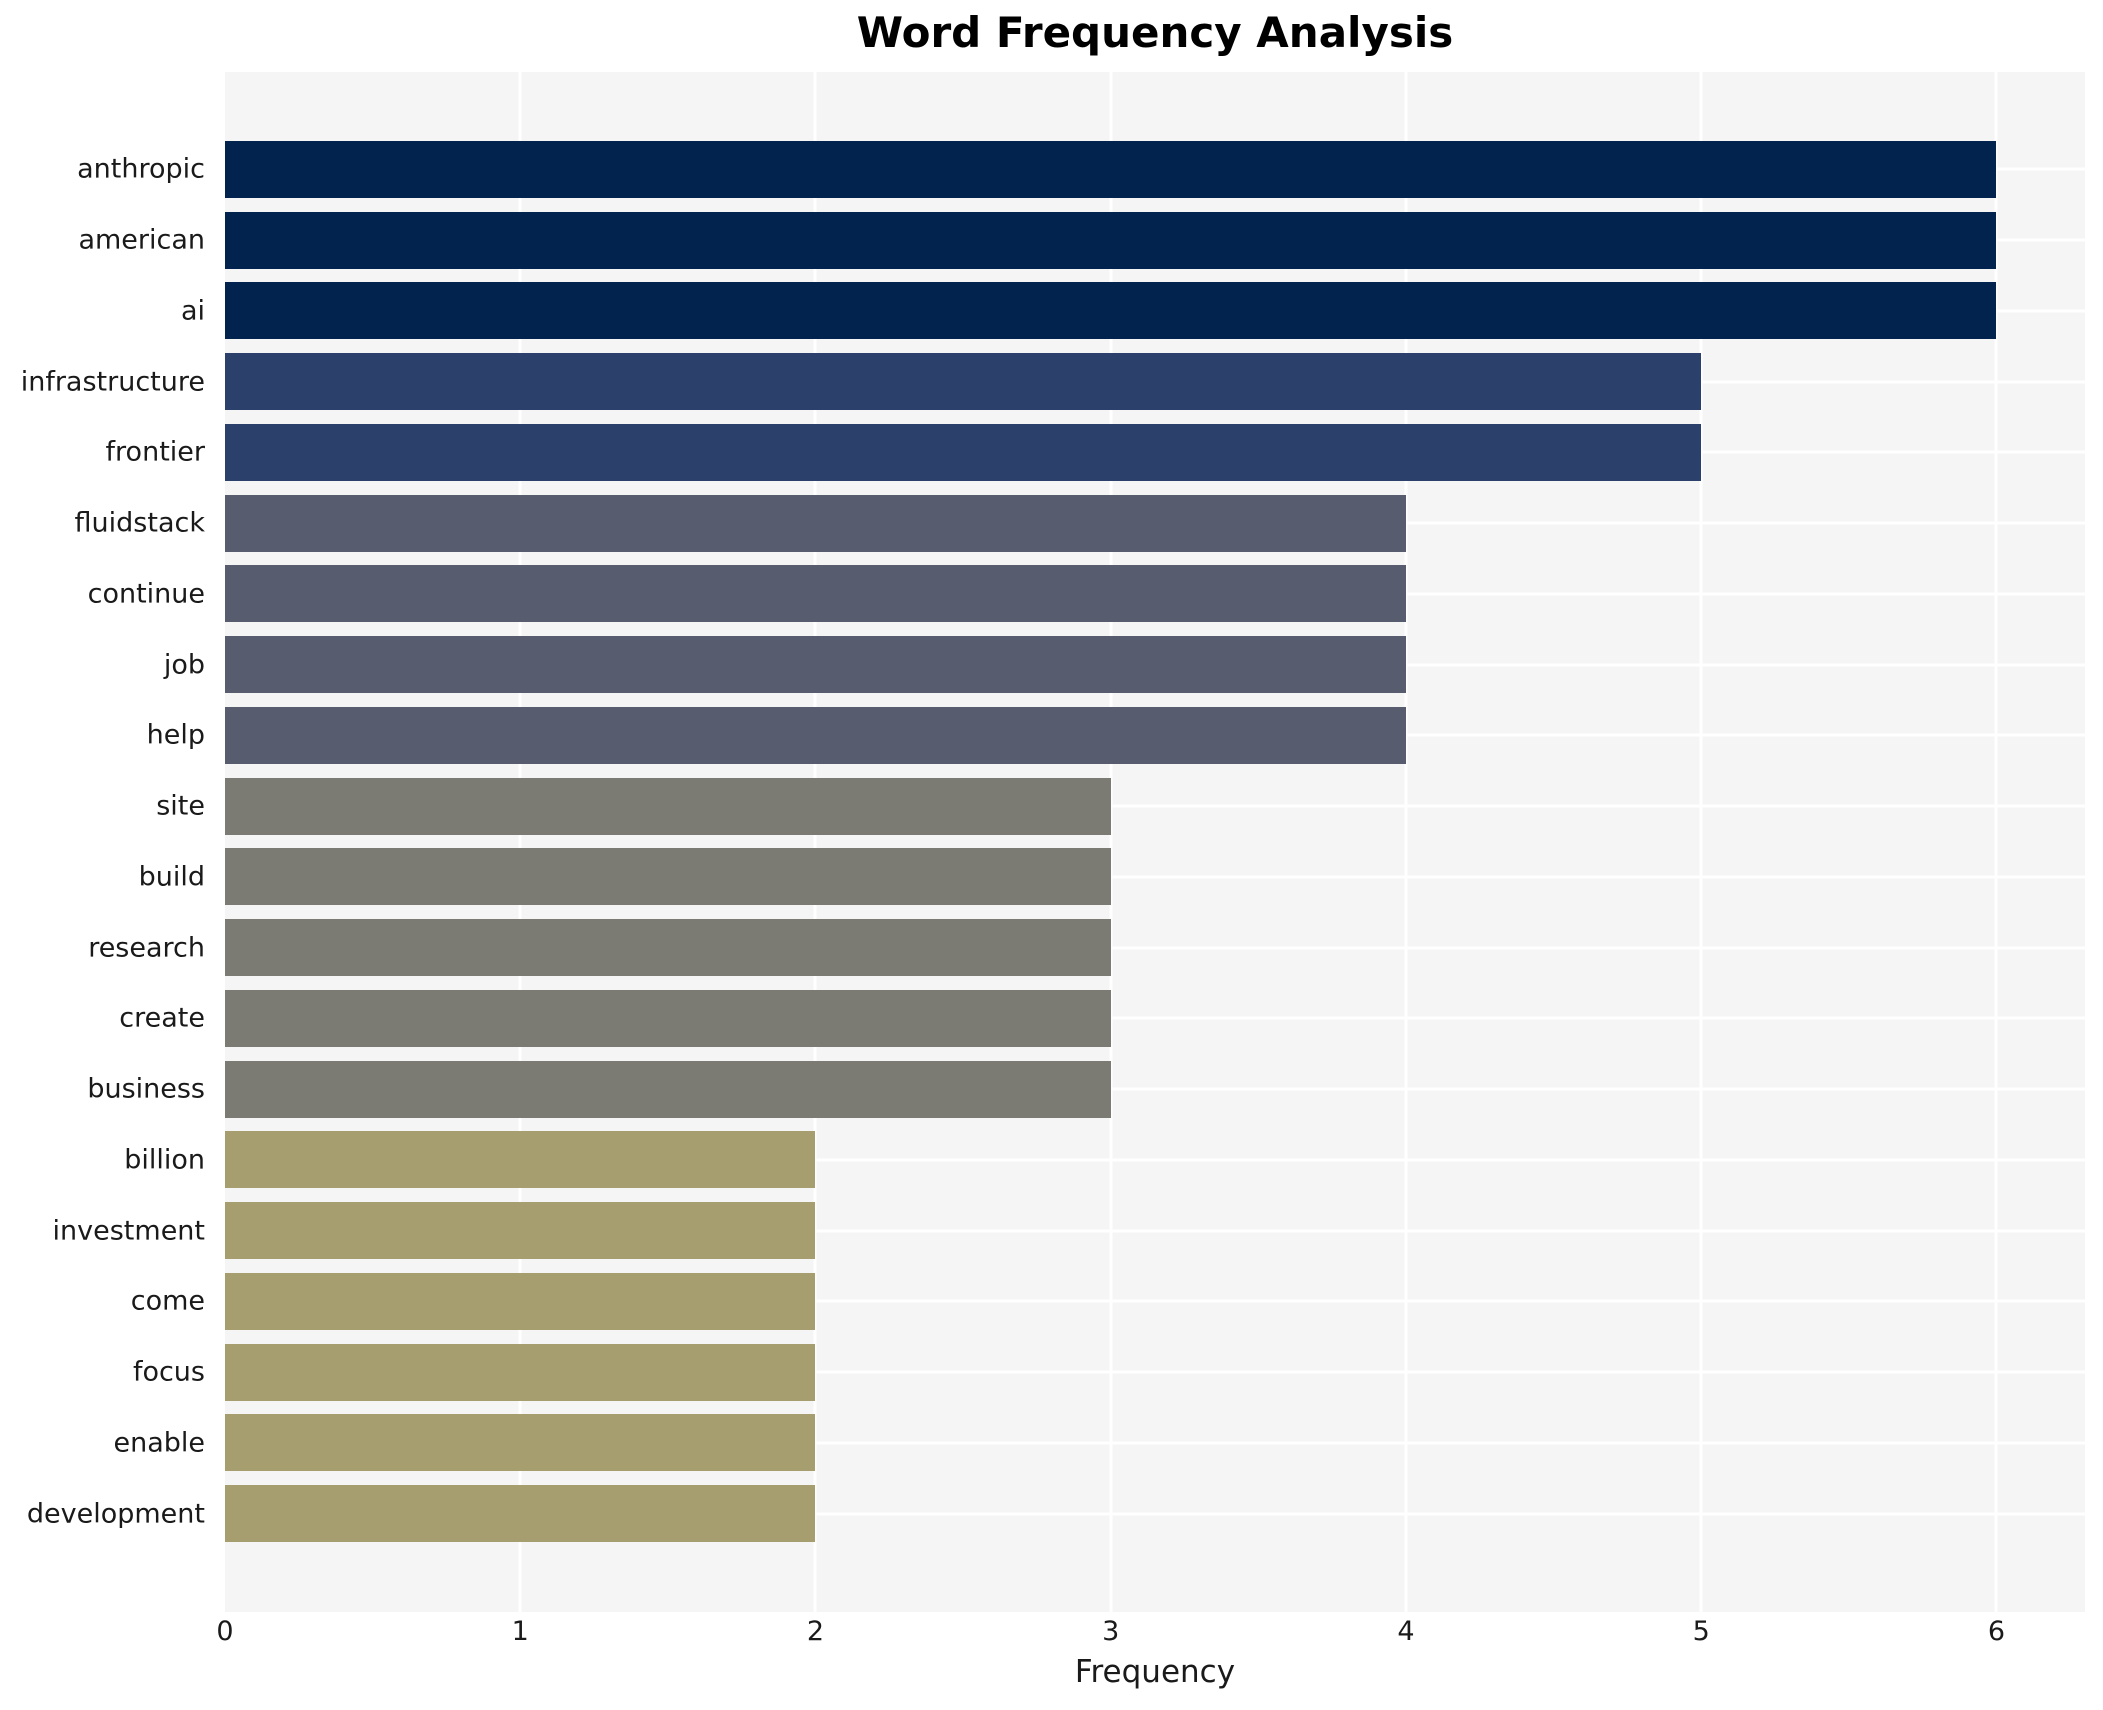 Image resolution: width=2103 pixels, height=1710 pixels. Describe the element at coordinates (115, 1514) in the screenshot. I see `y-tick-label-development: development` at that location.